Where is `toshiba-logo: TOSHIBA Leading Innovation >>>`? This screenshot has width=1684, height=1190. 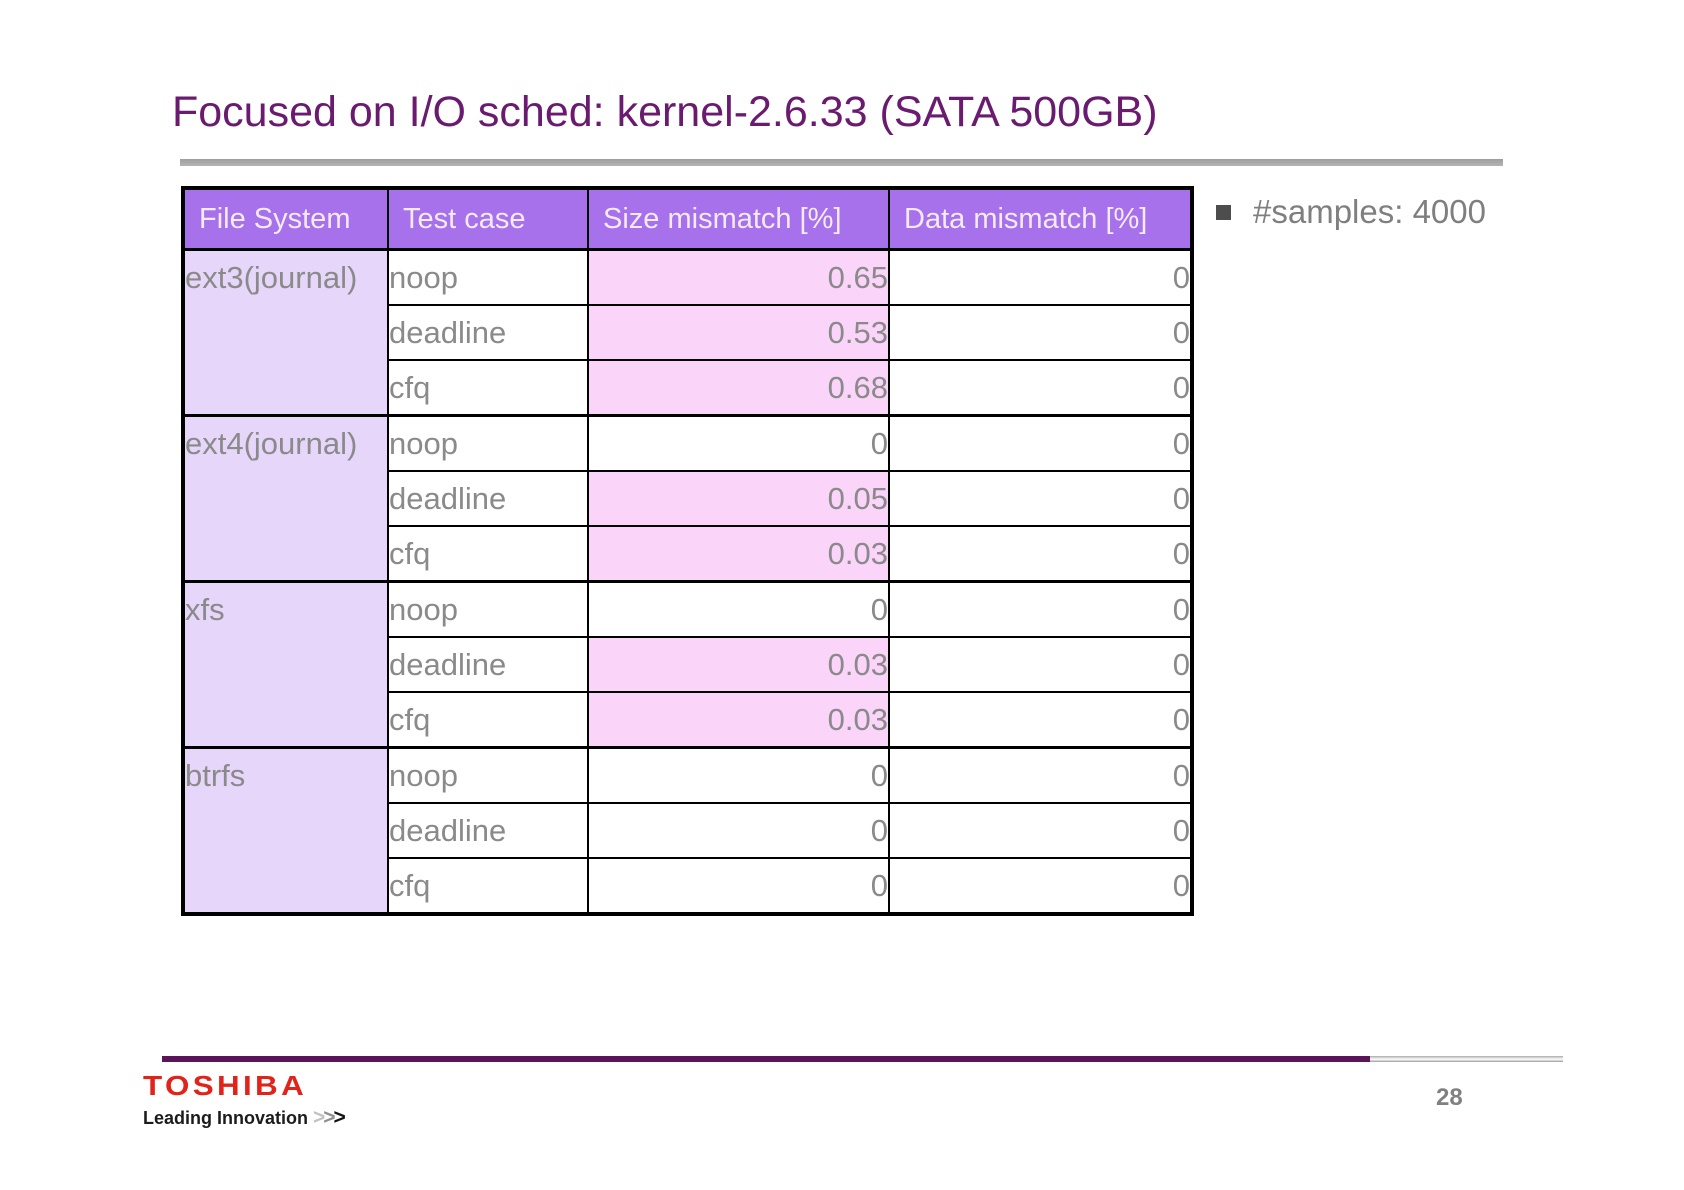 toshiba-logo: TOSHIBA Leading Innovation >>> is located at coordinates (244, 1100).